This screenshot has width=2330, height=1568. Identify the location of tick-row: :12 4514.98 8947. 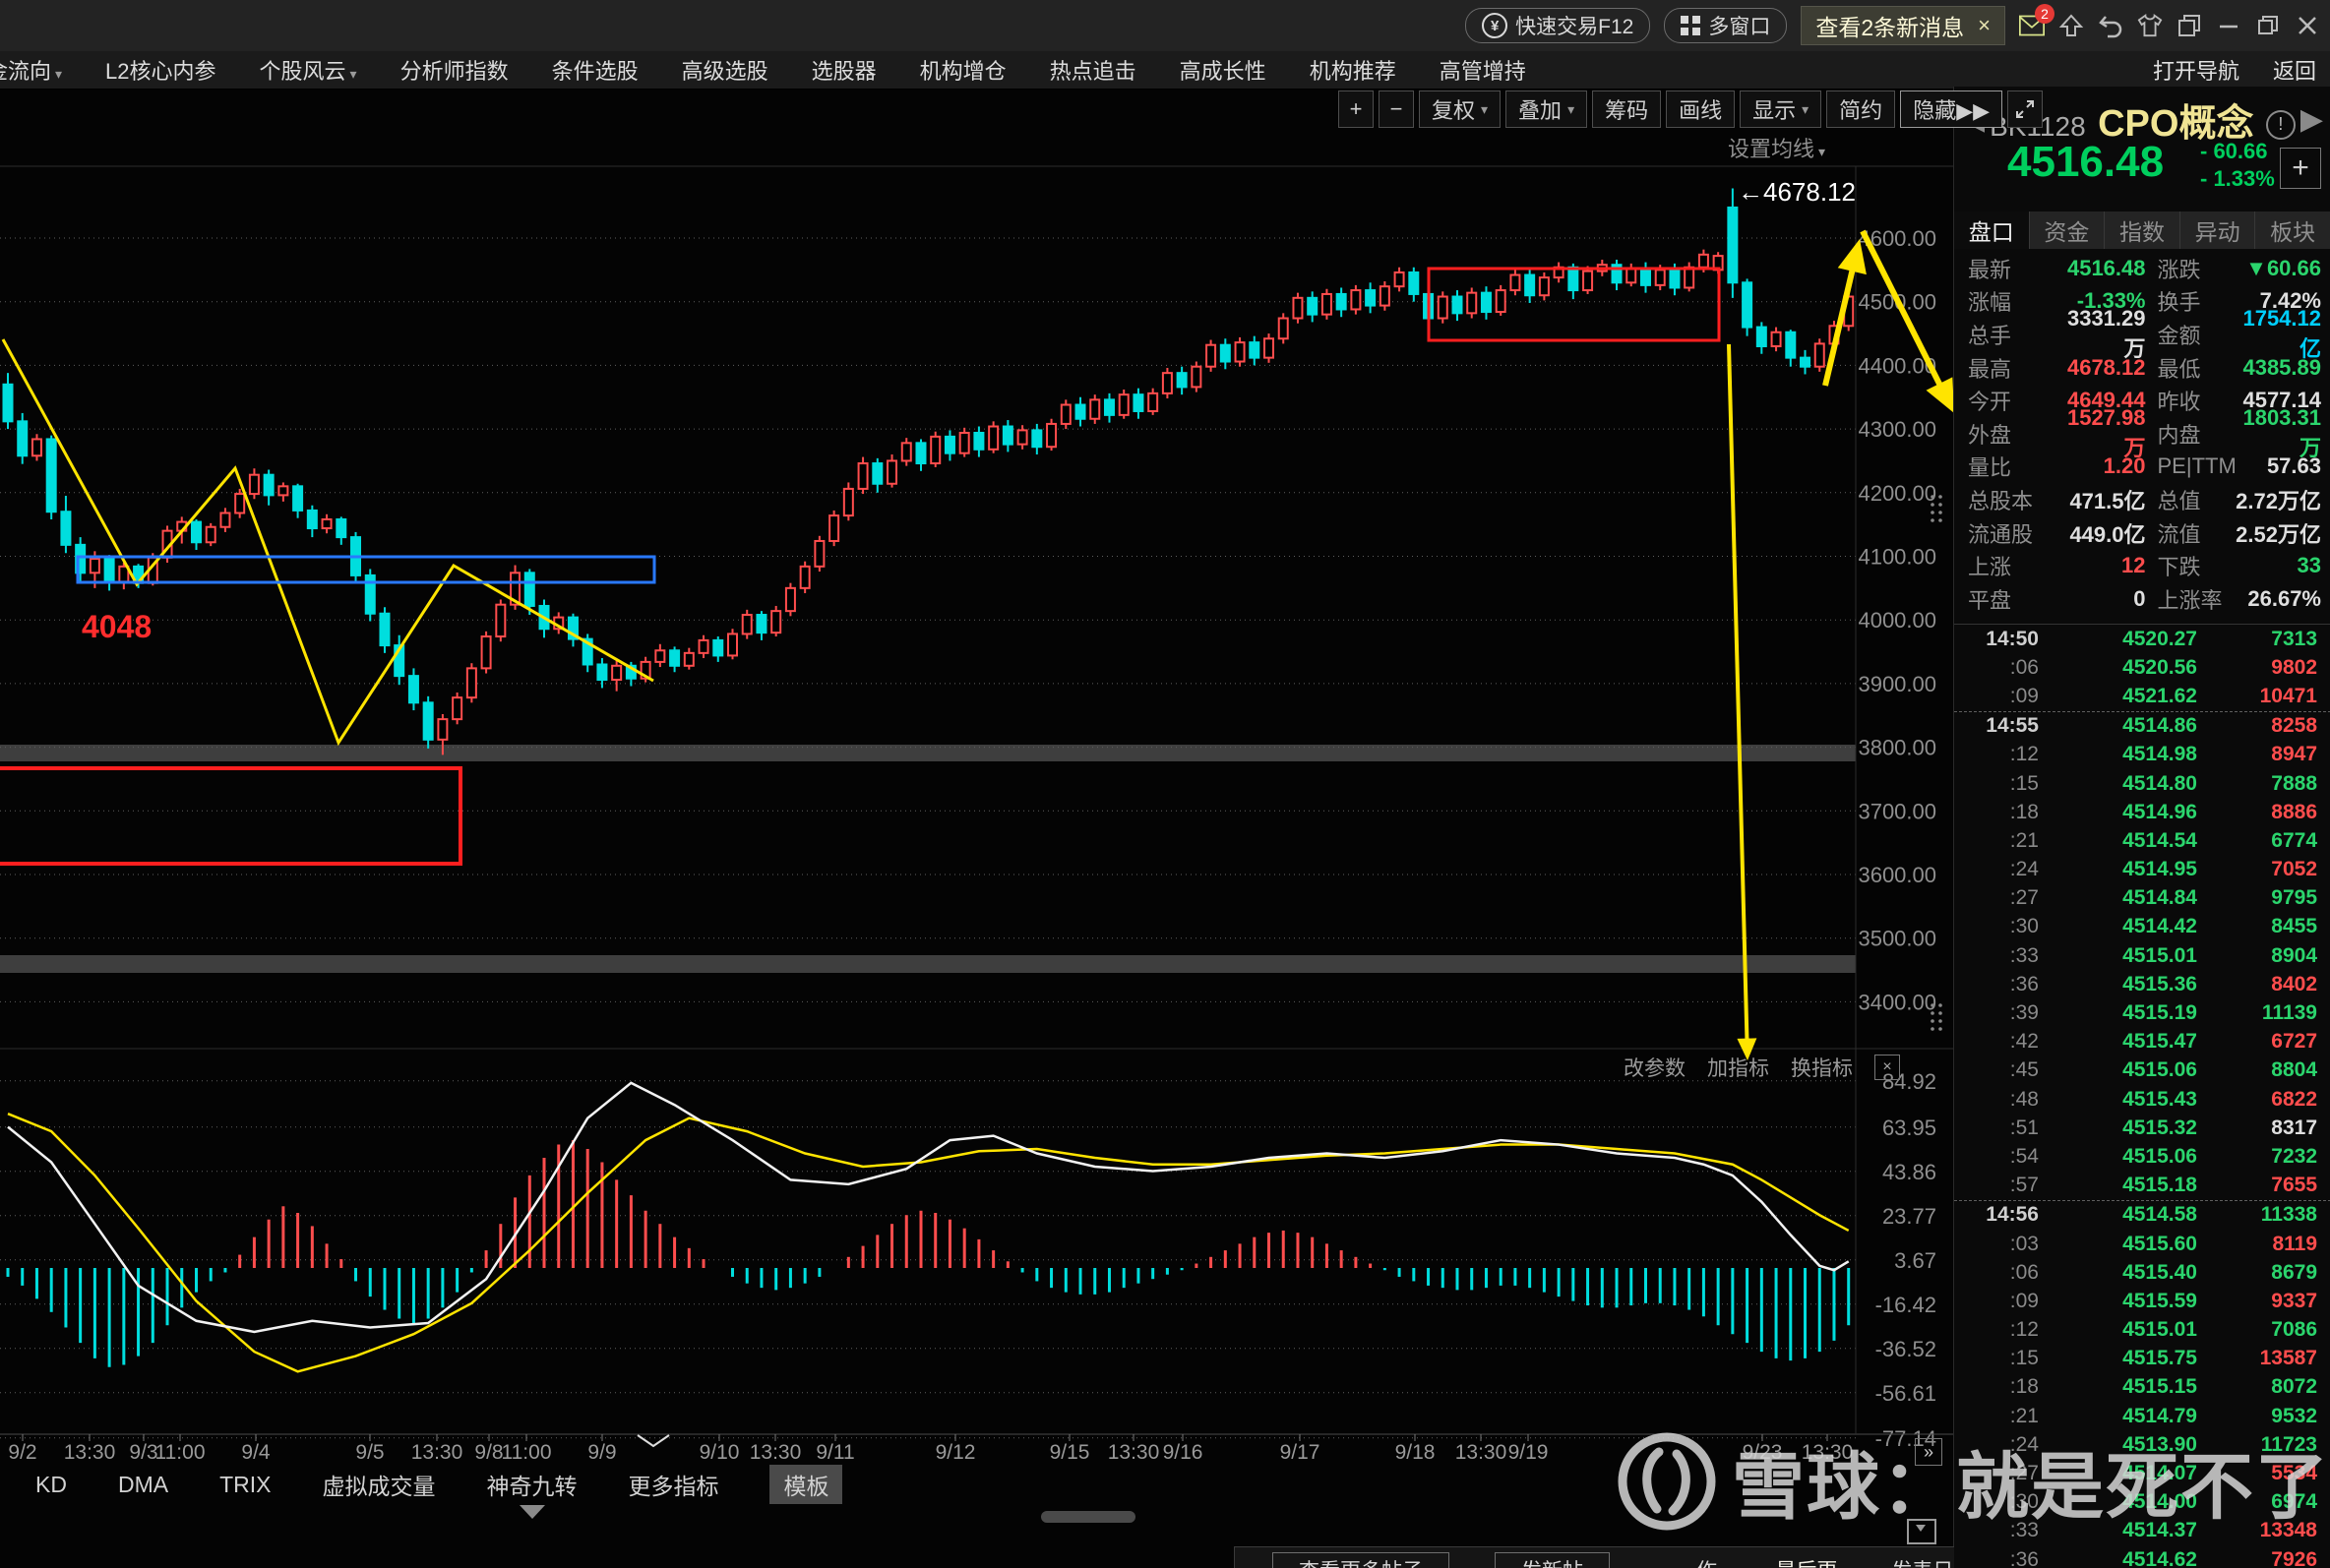
(2163, 754).